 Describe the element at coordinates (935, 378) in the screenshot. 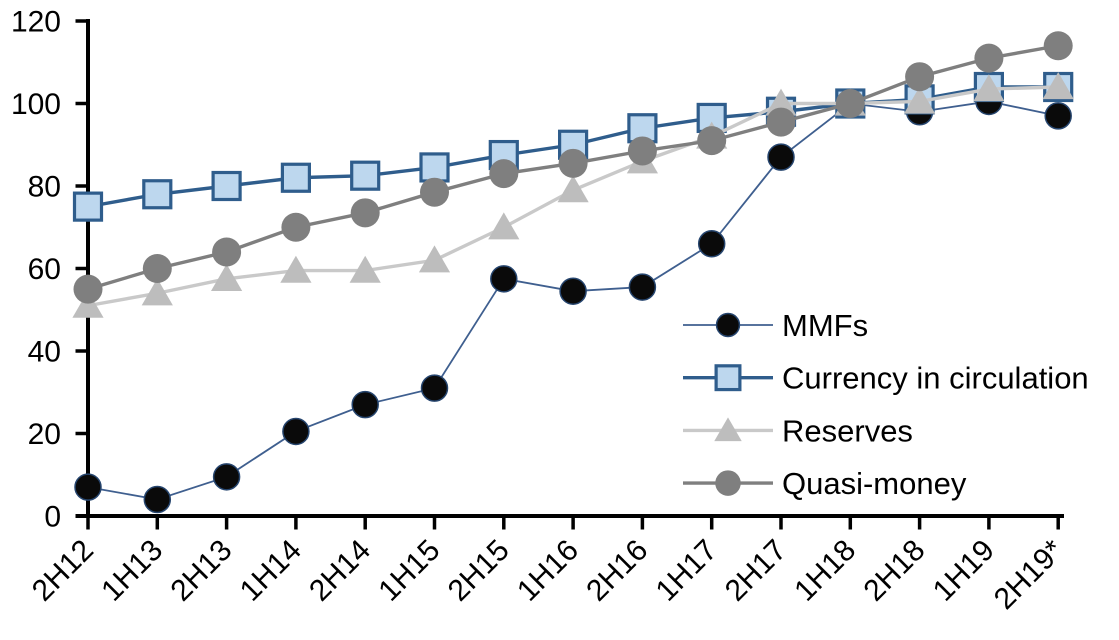

I see `legend-label: Currency in circulation` at that location.